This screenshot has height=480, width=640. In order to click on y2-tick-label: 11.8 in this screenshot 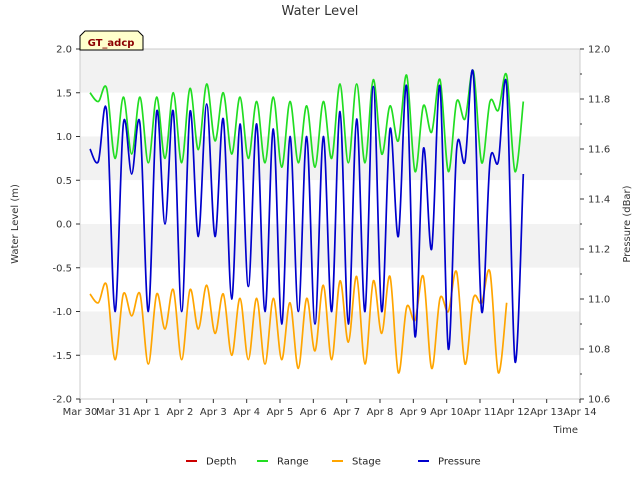, I will do `click(599, 100)`.